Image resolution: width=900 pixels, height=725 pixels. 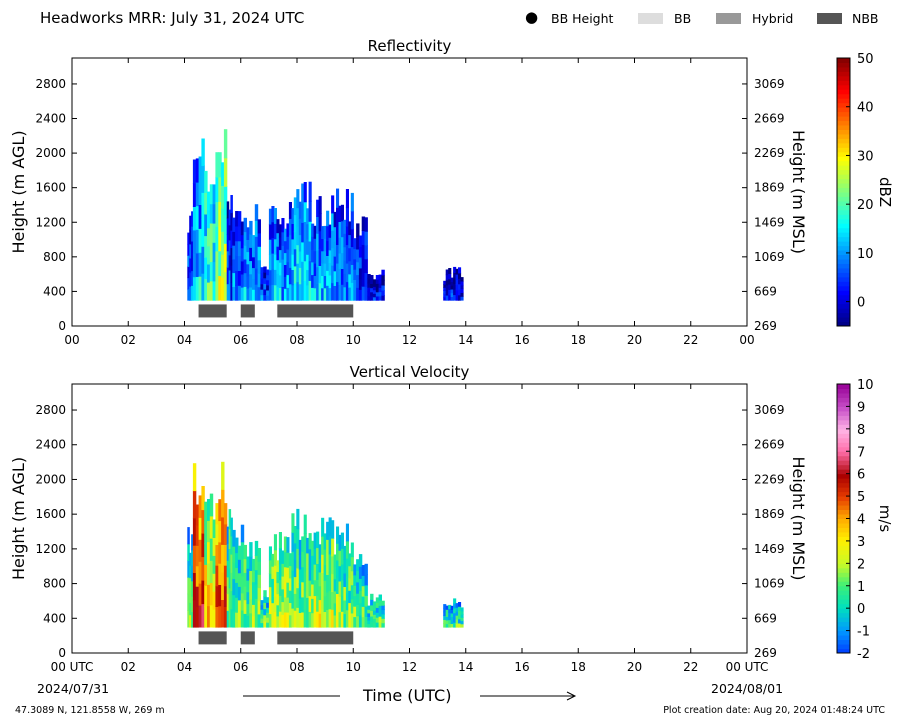 I want to click on y-tick-label: 1200, so click(x=50, y=549).